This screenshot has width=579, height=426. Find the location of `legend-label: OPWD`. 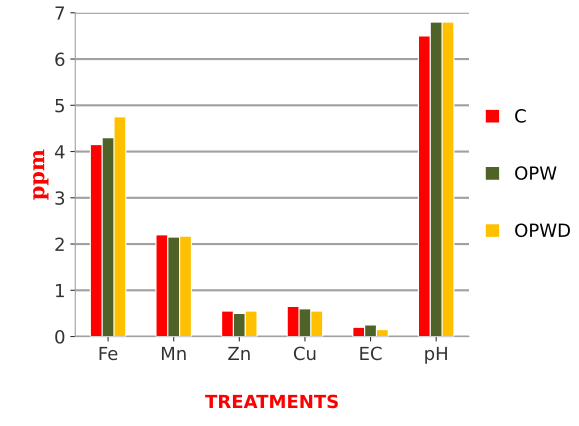

legend-label: OPWD is located at coordinates (542, 230).